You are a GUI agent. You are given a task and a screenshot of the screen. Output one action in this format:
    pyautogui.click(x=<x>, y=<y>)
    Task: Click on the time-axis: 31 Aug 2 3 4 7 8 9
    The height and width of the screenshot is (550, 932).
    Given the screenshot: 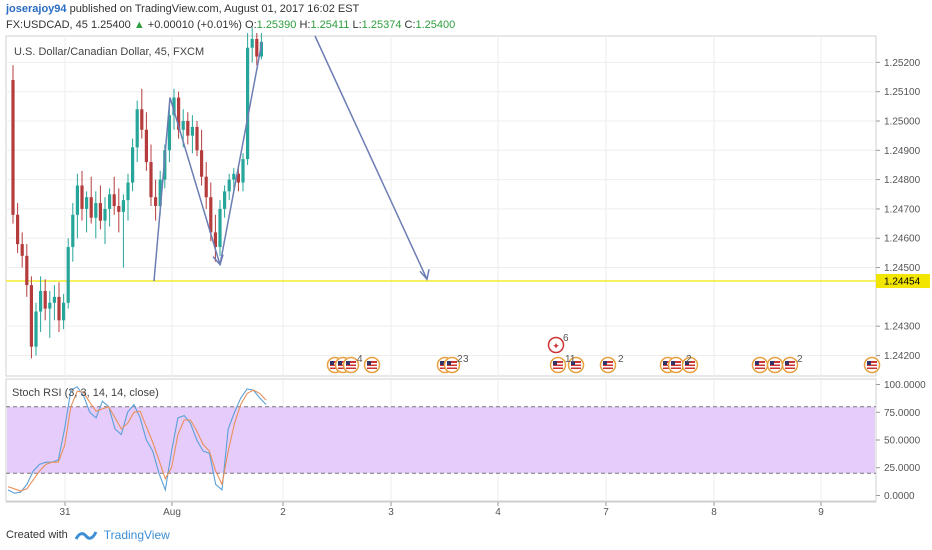 What is the action you would take?
    pyautogui.click(x=441, y=509)
    